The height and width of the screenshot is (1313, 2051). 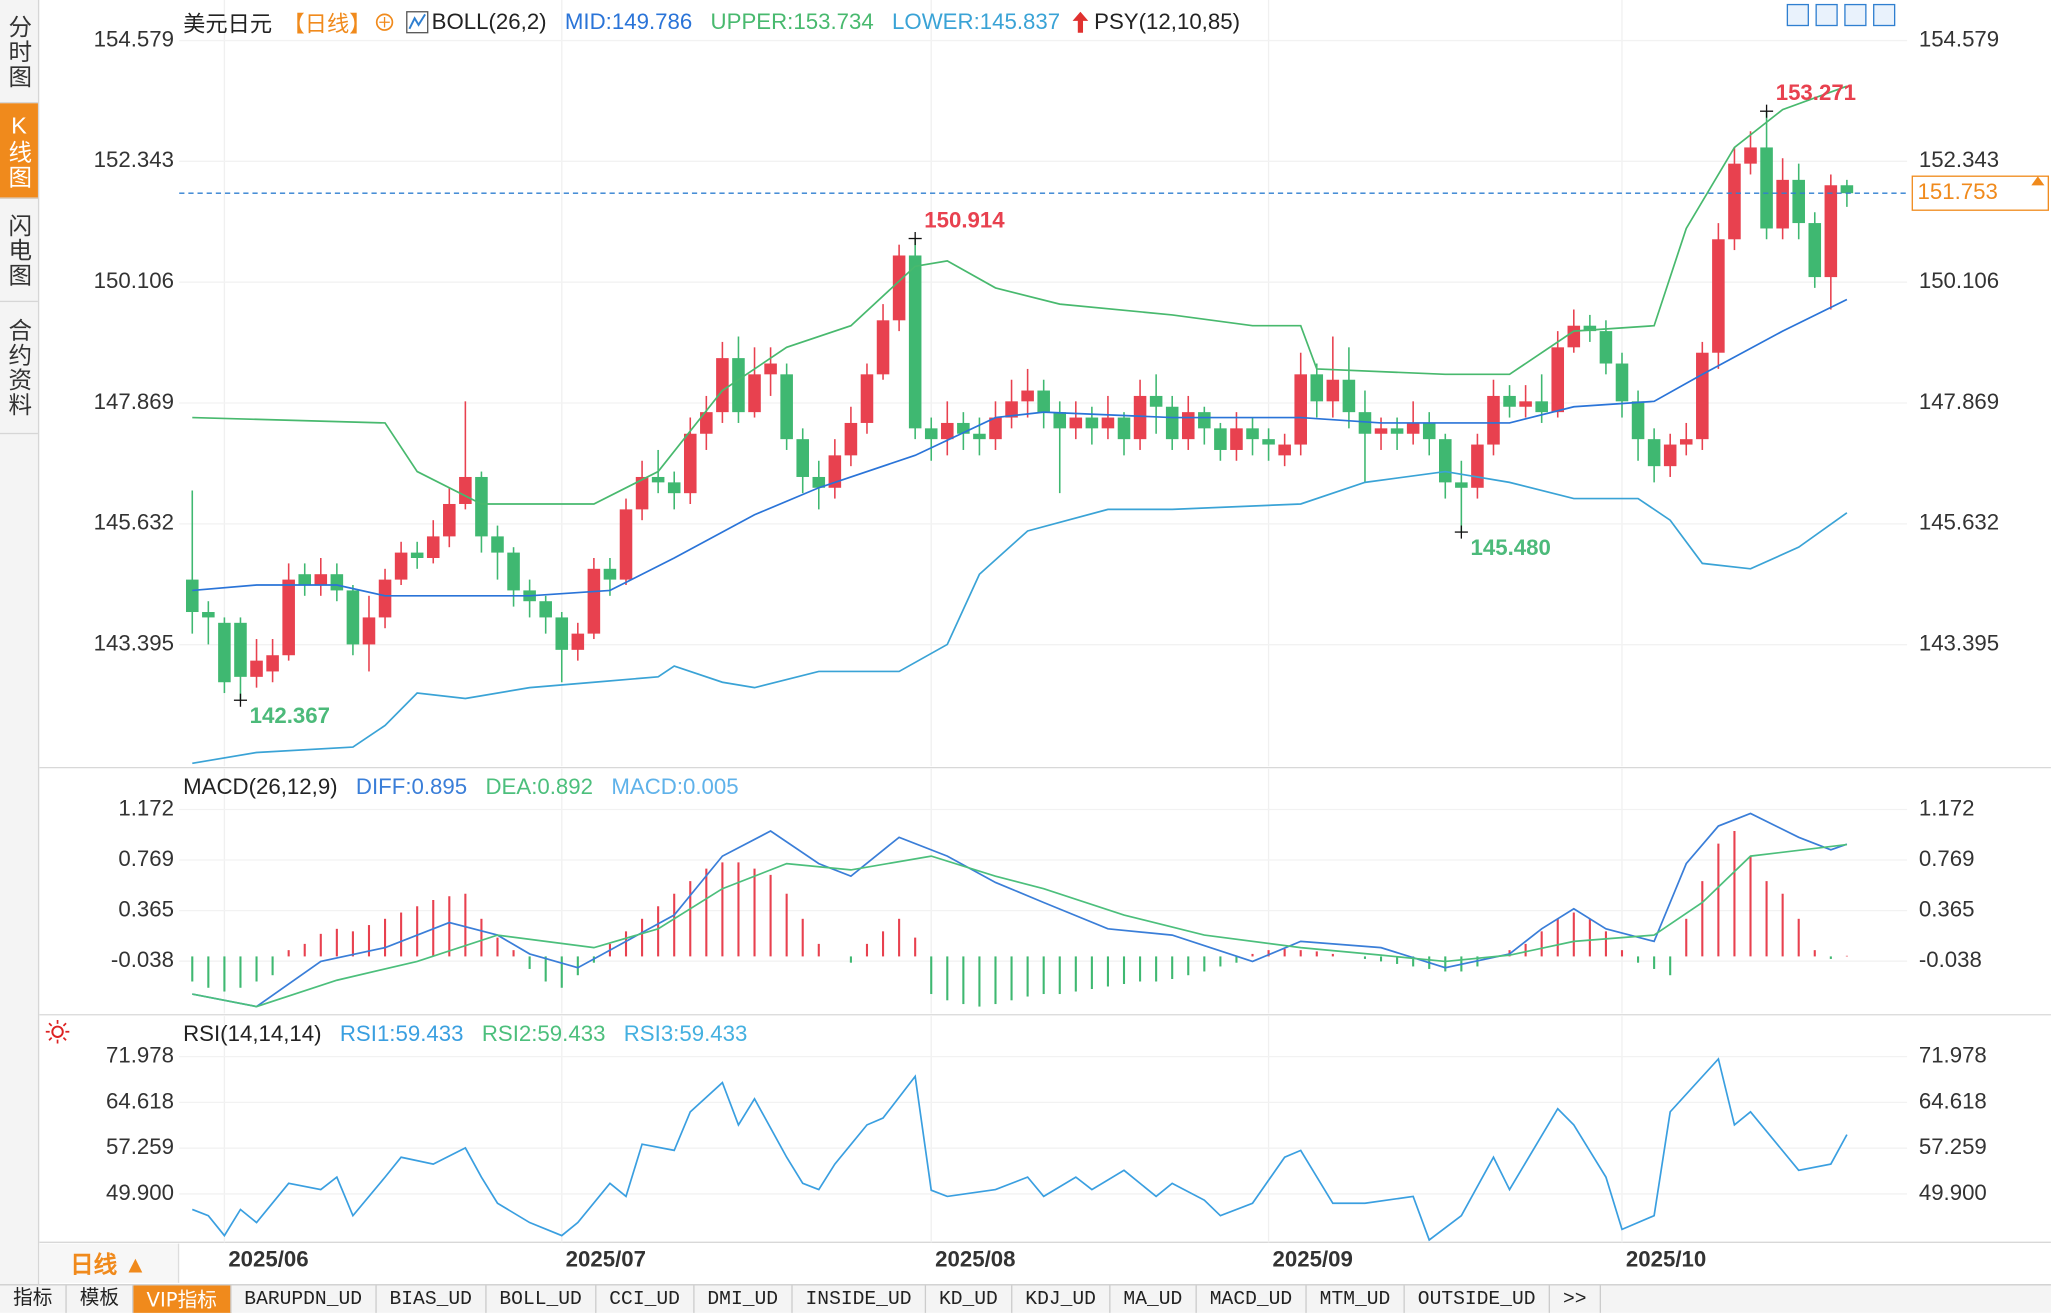 I want to click on y-tick-label: 49.900, so click(x=140, y=1192).